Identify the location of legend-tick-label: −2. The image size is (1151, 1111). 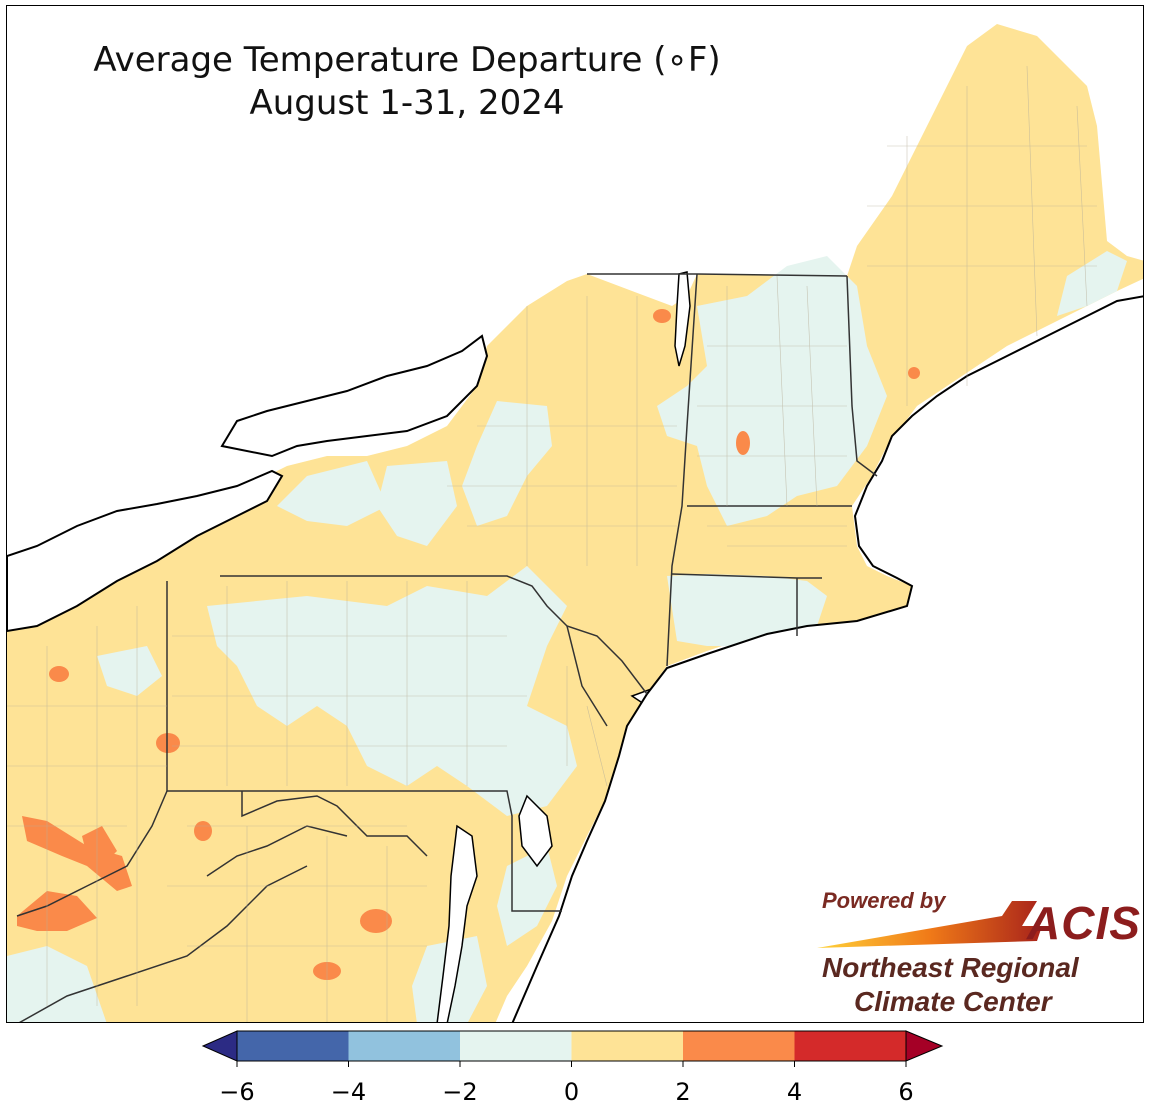
(460, 1092).